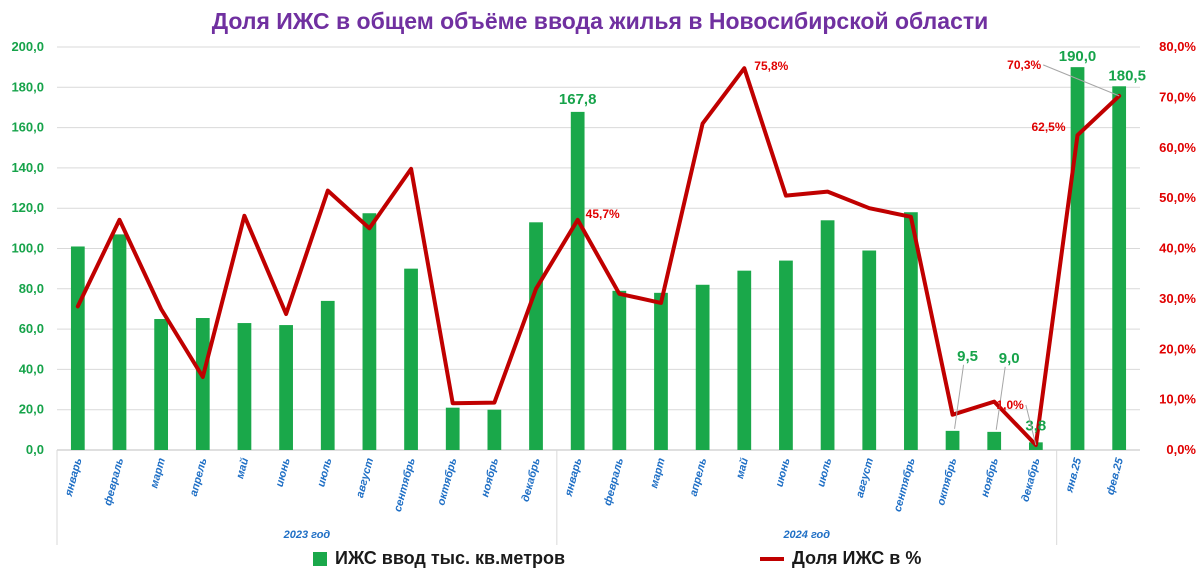 The height and width of the screenshot is (575, 1200). What do you see at coordinates (1024, 65) in the screenshot?
I see `line-data-label: 70,3%` at bounding box center [1024, 65].